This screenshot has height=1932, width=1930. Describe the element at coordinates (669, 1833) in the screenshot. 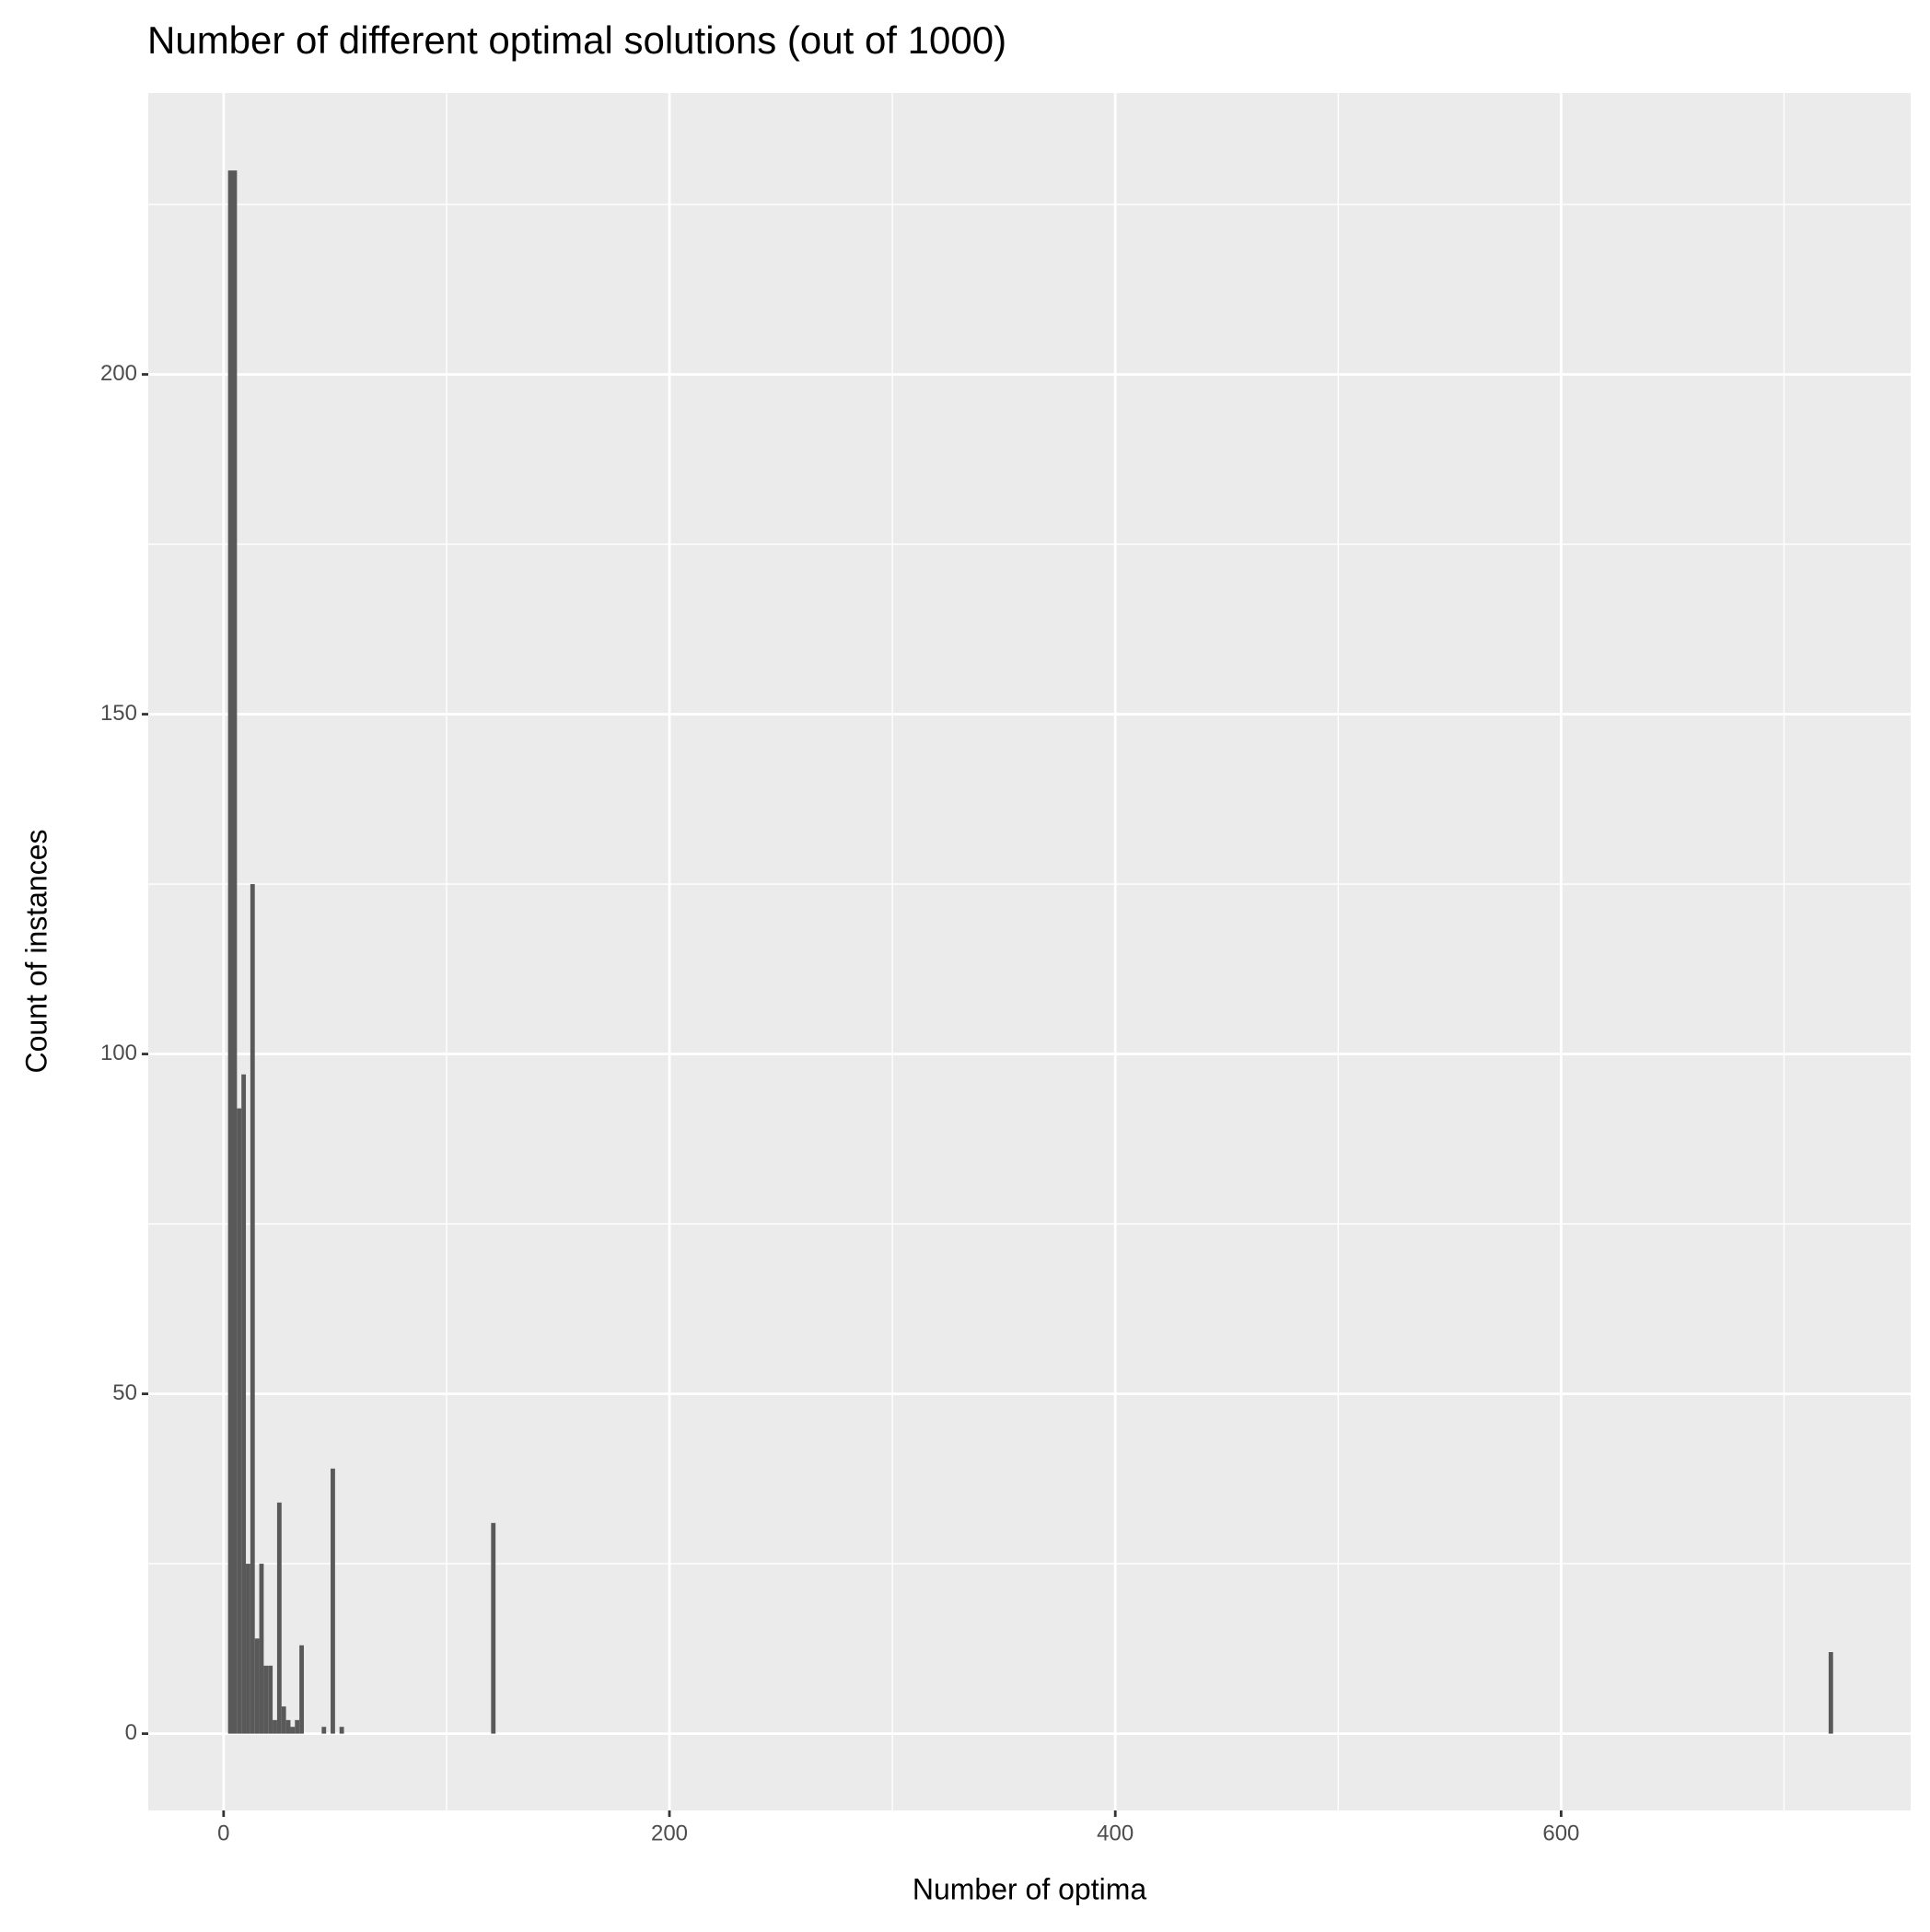

I see `x-tick-label: 200` at that location.